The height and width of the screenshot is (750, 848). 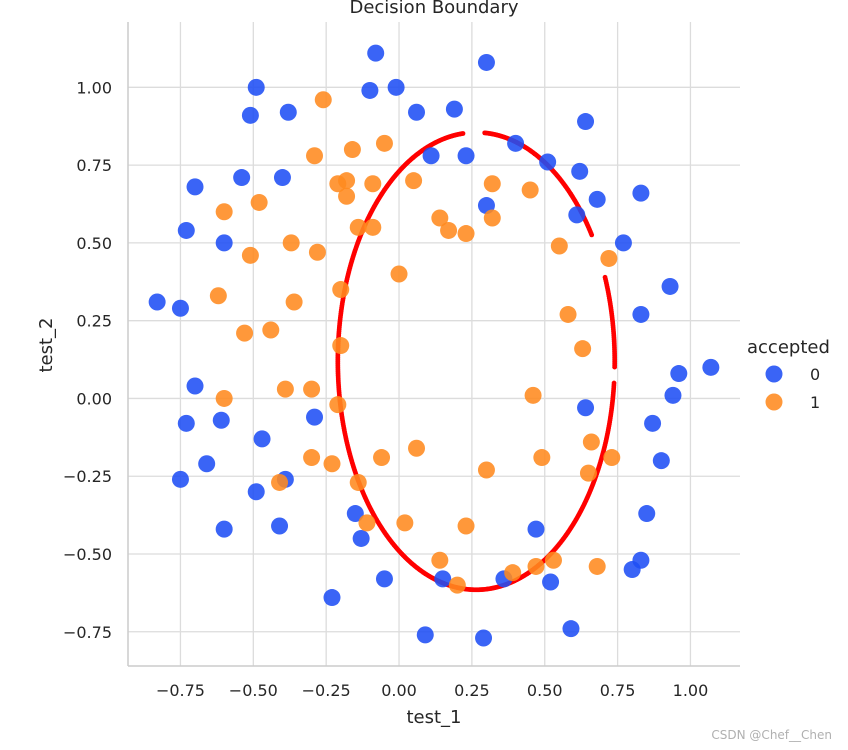 What do you see at coordinates (46, 344) in the screenshot?
I see `y-axis-label: test_2` at bounding box center [46, 344].